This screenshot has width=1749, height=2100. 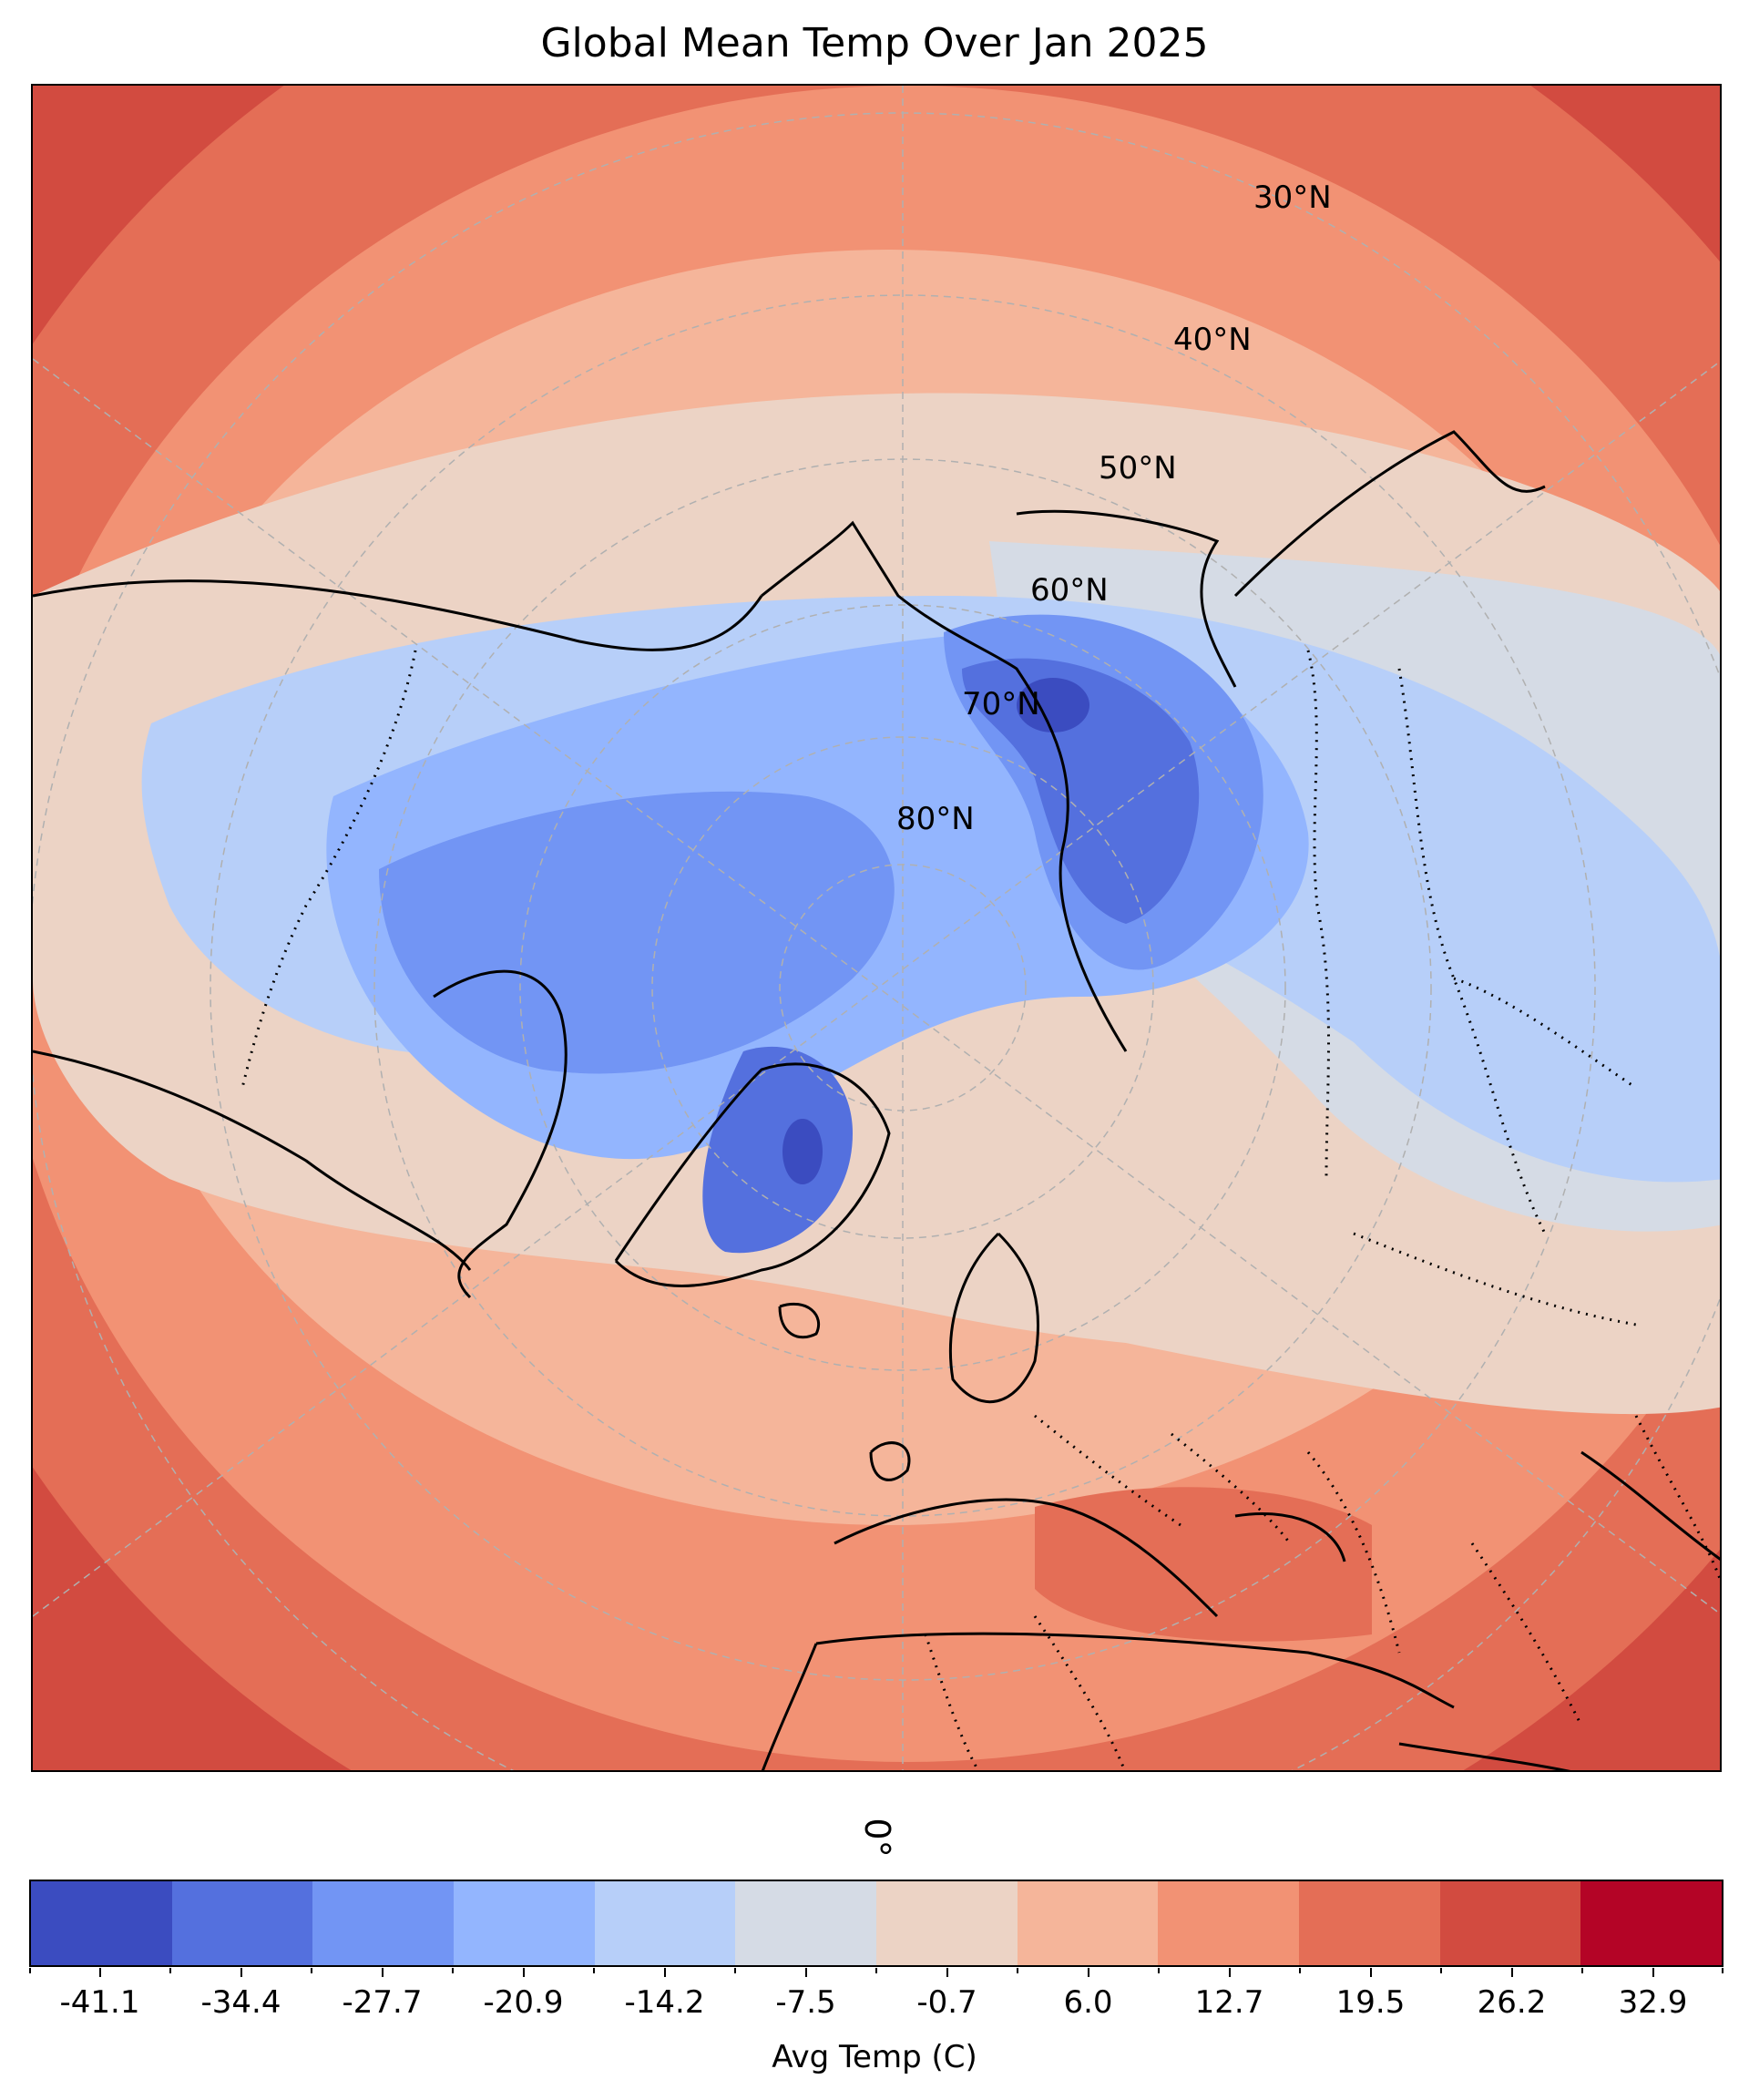 What do you see at coordinates (1229, 2003) in the screenshot?
I see `colorbar-tick-label: 12.7` at bounding box center [1229, 2003].